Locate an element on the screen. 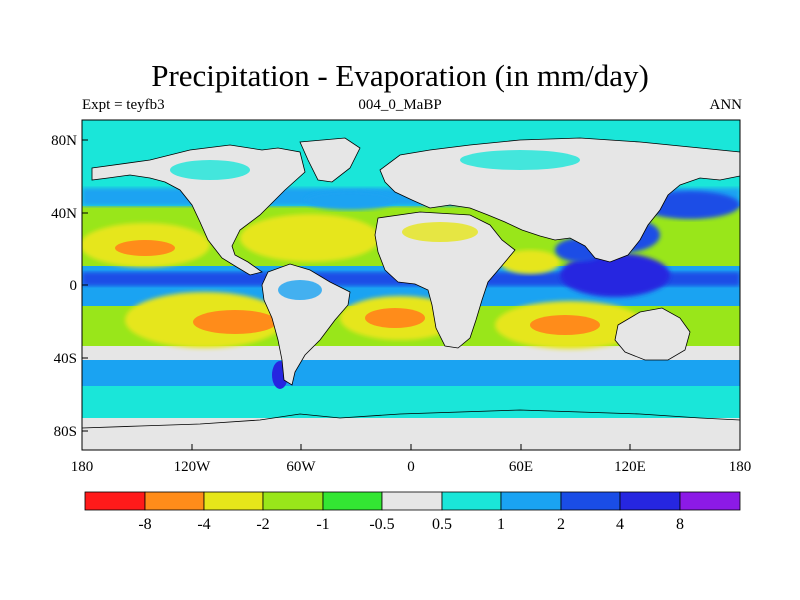 The height and width of the screenshot is (600, 800). siberia-wet is located at coordinates (520, 160).